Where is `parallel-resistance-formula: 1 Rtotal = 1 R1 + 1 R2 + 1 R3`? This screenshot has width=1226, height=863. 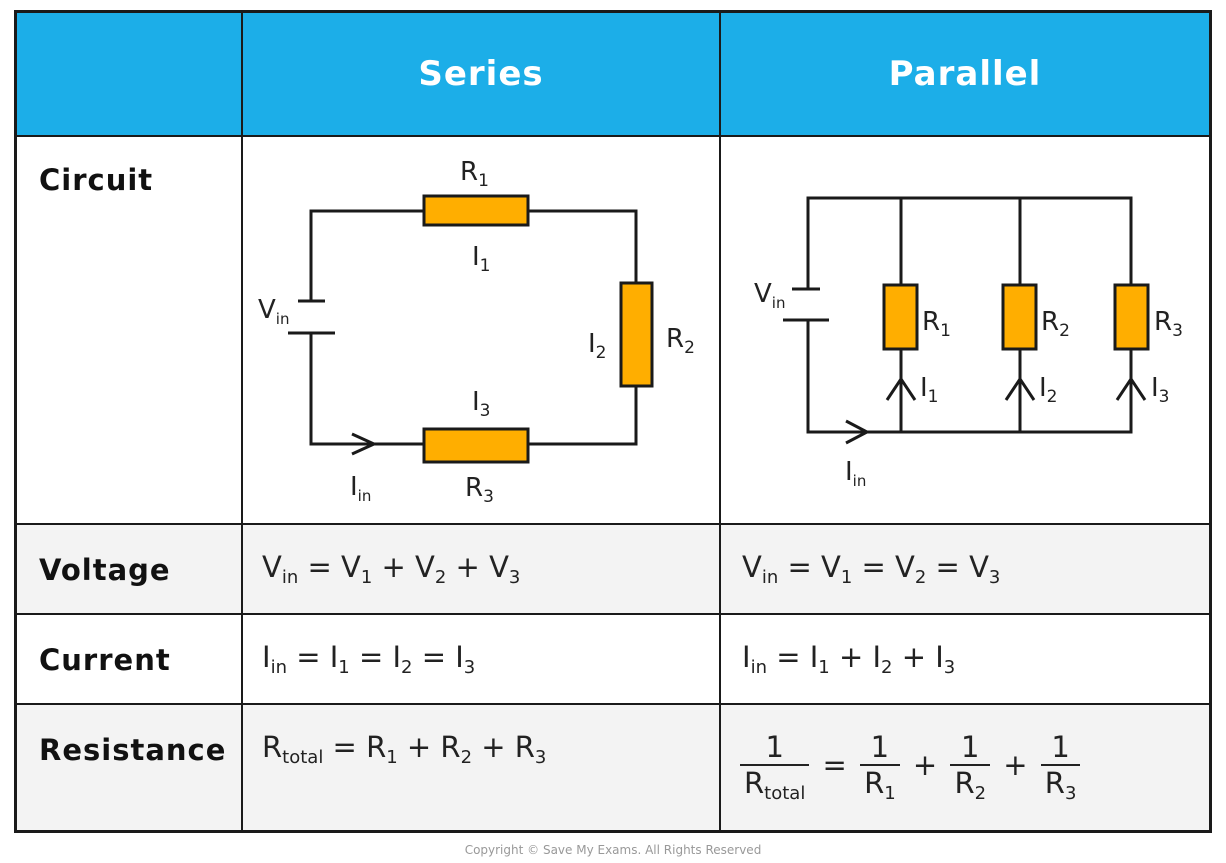 parallel-resistance-formula: 1 Rtotal = 1 R1 + 1 R2 + 1 R3 is located at coordinates (910, 767).